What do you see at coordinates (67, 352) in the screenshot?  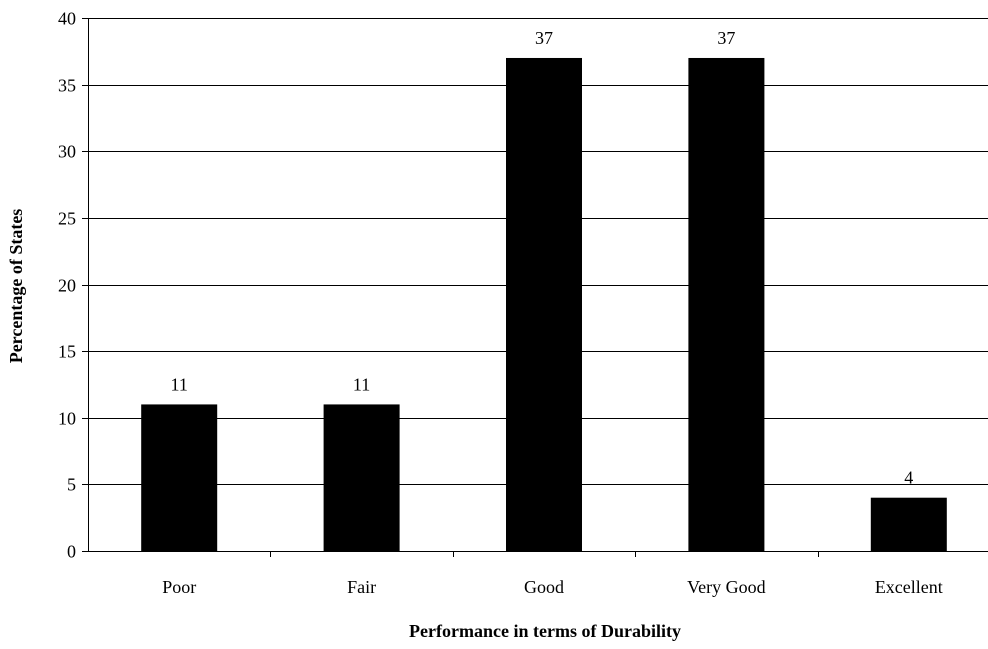 I see `y-tick-label: 15` at bounding box center [67, 352].